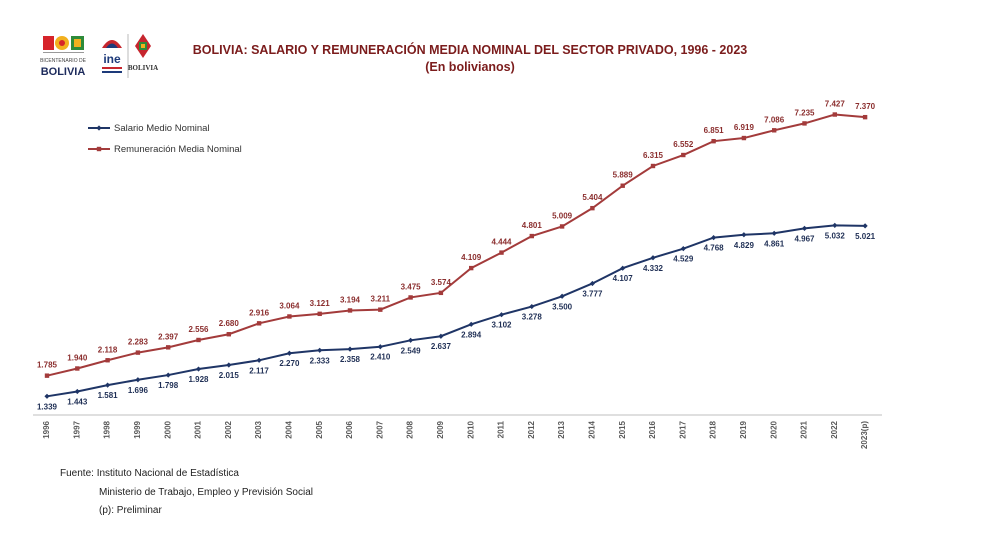 This screenshot has height=556, width=981. Describe the element at coordinates (167, 429) in the screenshot. I see `x-tick-label: 2000` at that location.